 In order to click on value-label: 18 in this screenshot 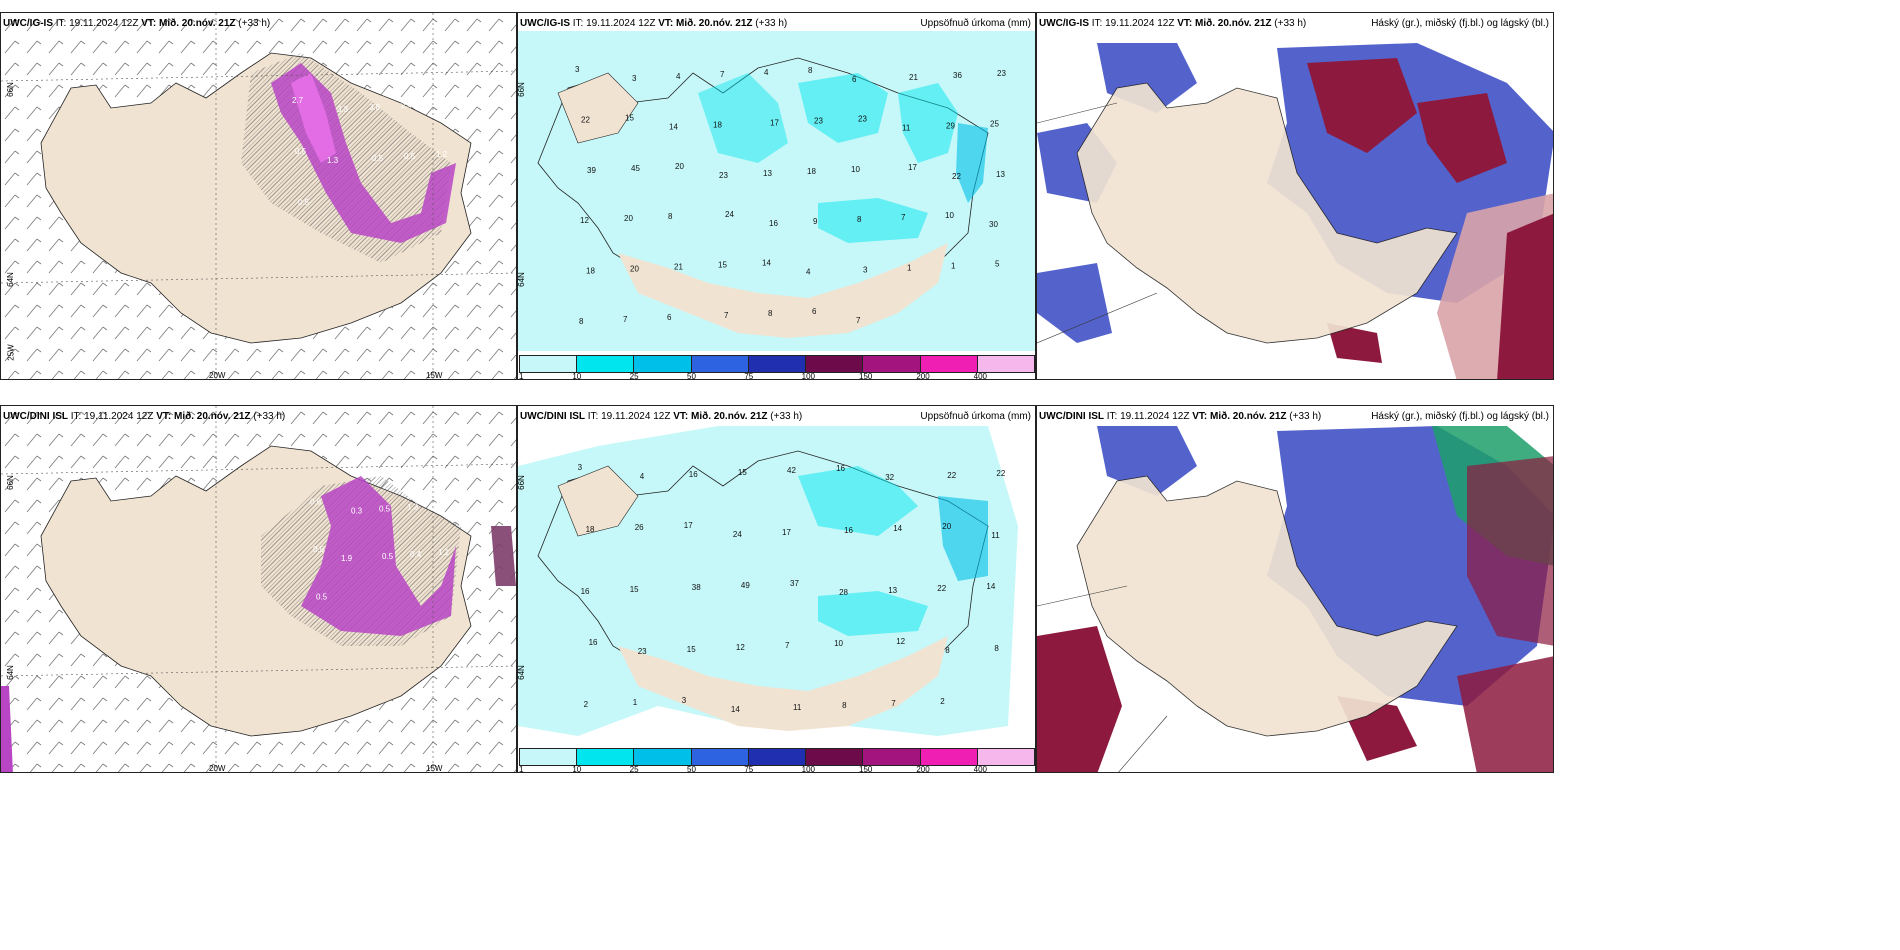, I will do `click(717, 125)`.